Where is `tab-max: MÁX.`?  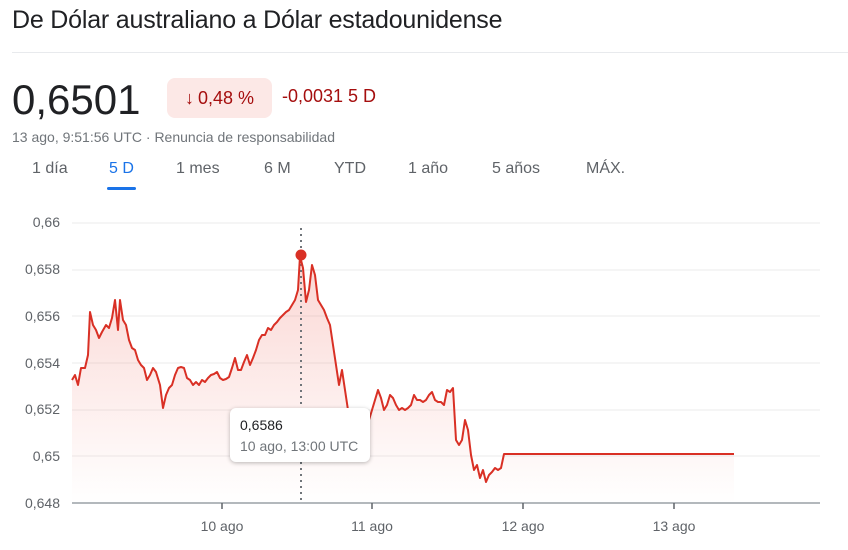 tab-max: MÁX. is located at coordinates (606, 168).